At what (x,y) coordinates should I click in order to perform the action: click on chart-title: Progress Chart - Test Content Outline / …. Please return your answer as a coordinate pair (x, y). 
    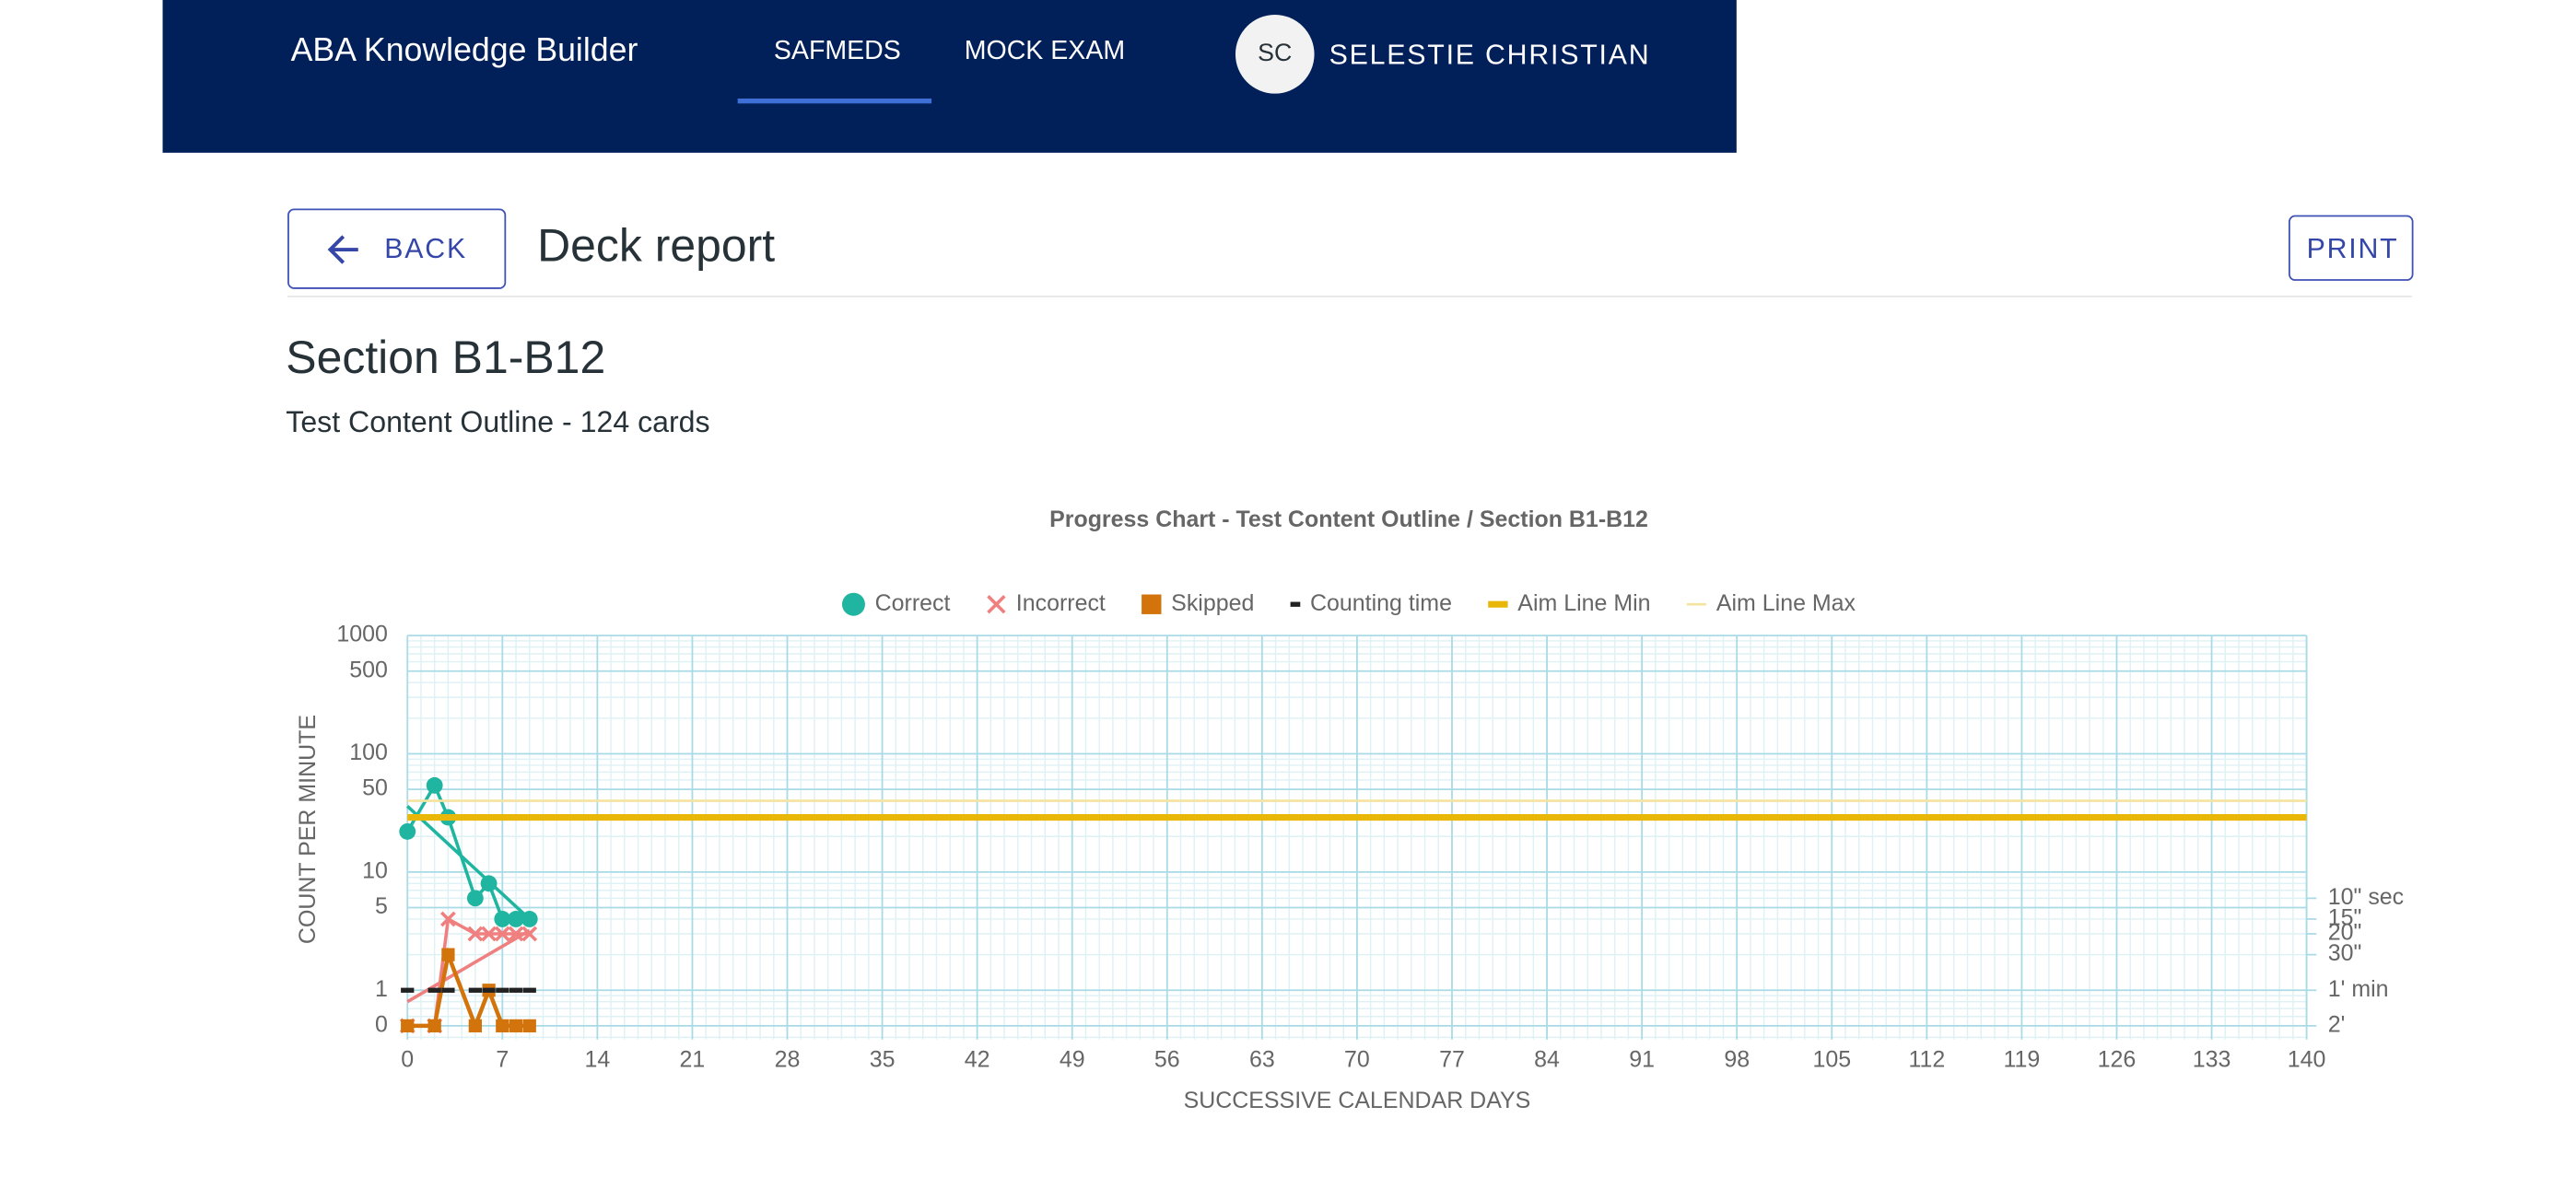
    Looking at the image, I should click on (1348, 519).